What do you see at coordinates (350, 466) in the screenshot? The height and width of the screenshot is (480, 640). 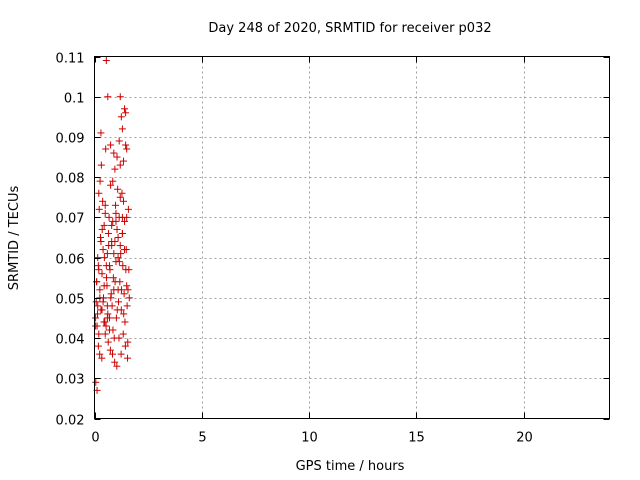 I see `x-axis-label: GPS time / hours` at bounding box center [350, 466].